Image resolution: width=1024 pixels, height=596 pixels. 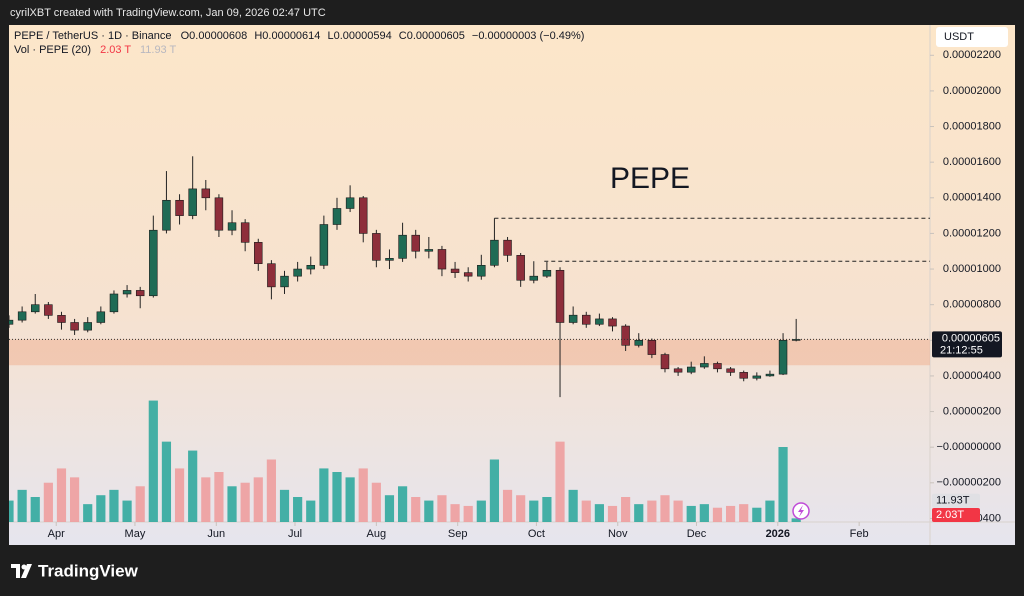 What do you see at coordinates (968, 447) in the screenshot?
I see `y-tick-label: −0.00000000` at bounding box center [968, 447].